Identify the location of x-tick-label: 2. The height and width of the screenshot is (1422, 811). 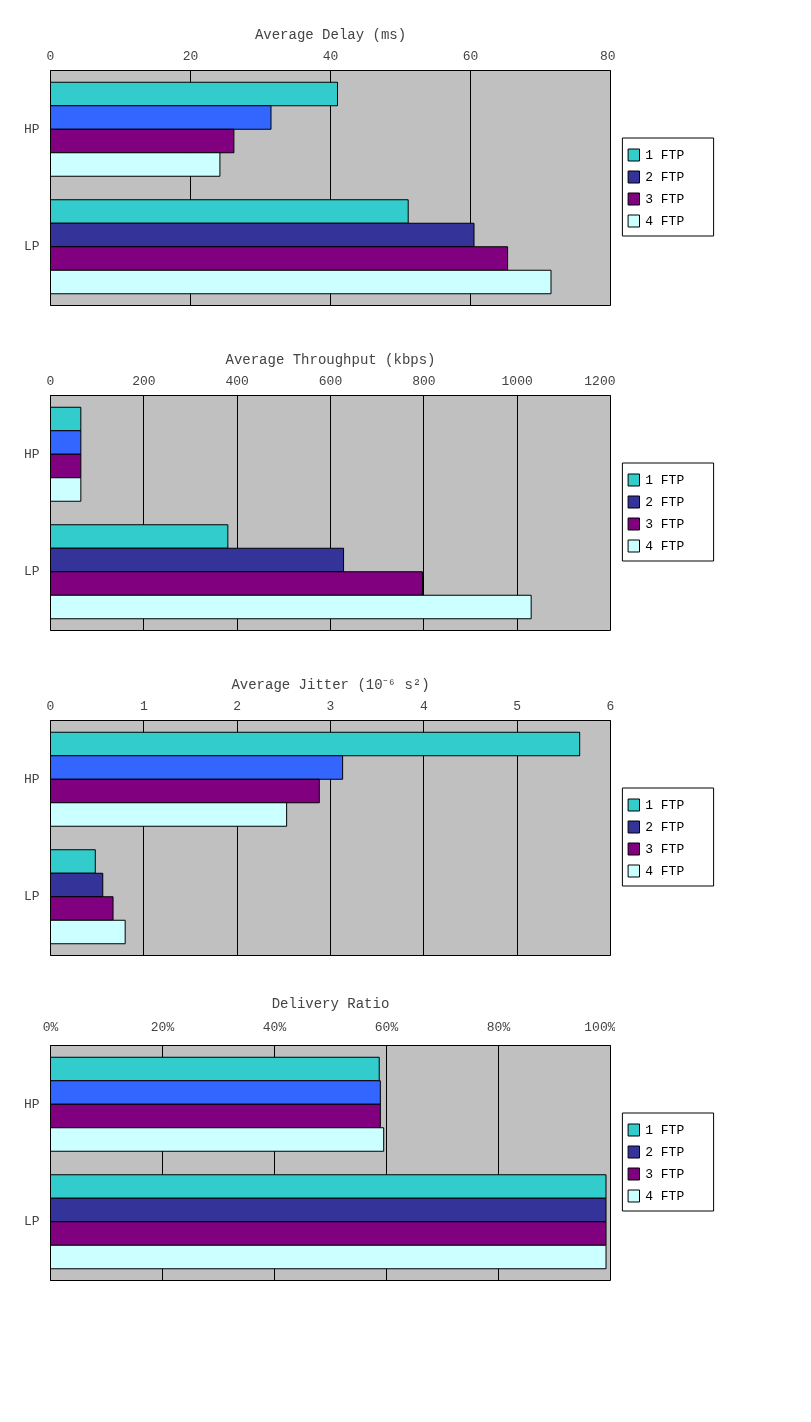
(237, 706).